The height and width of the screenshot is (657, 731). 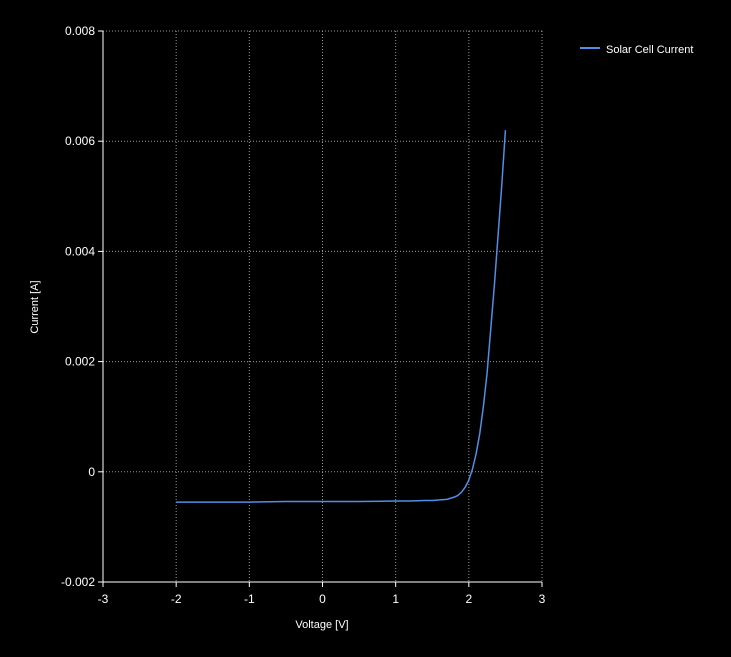 I want to click on x-tick-label: -2, so click(x=176, y=599).